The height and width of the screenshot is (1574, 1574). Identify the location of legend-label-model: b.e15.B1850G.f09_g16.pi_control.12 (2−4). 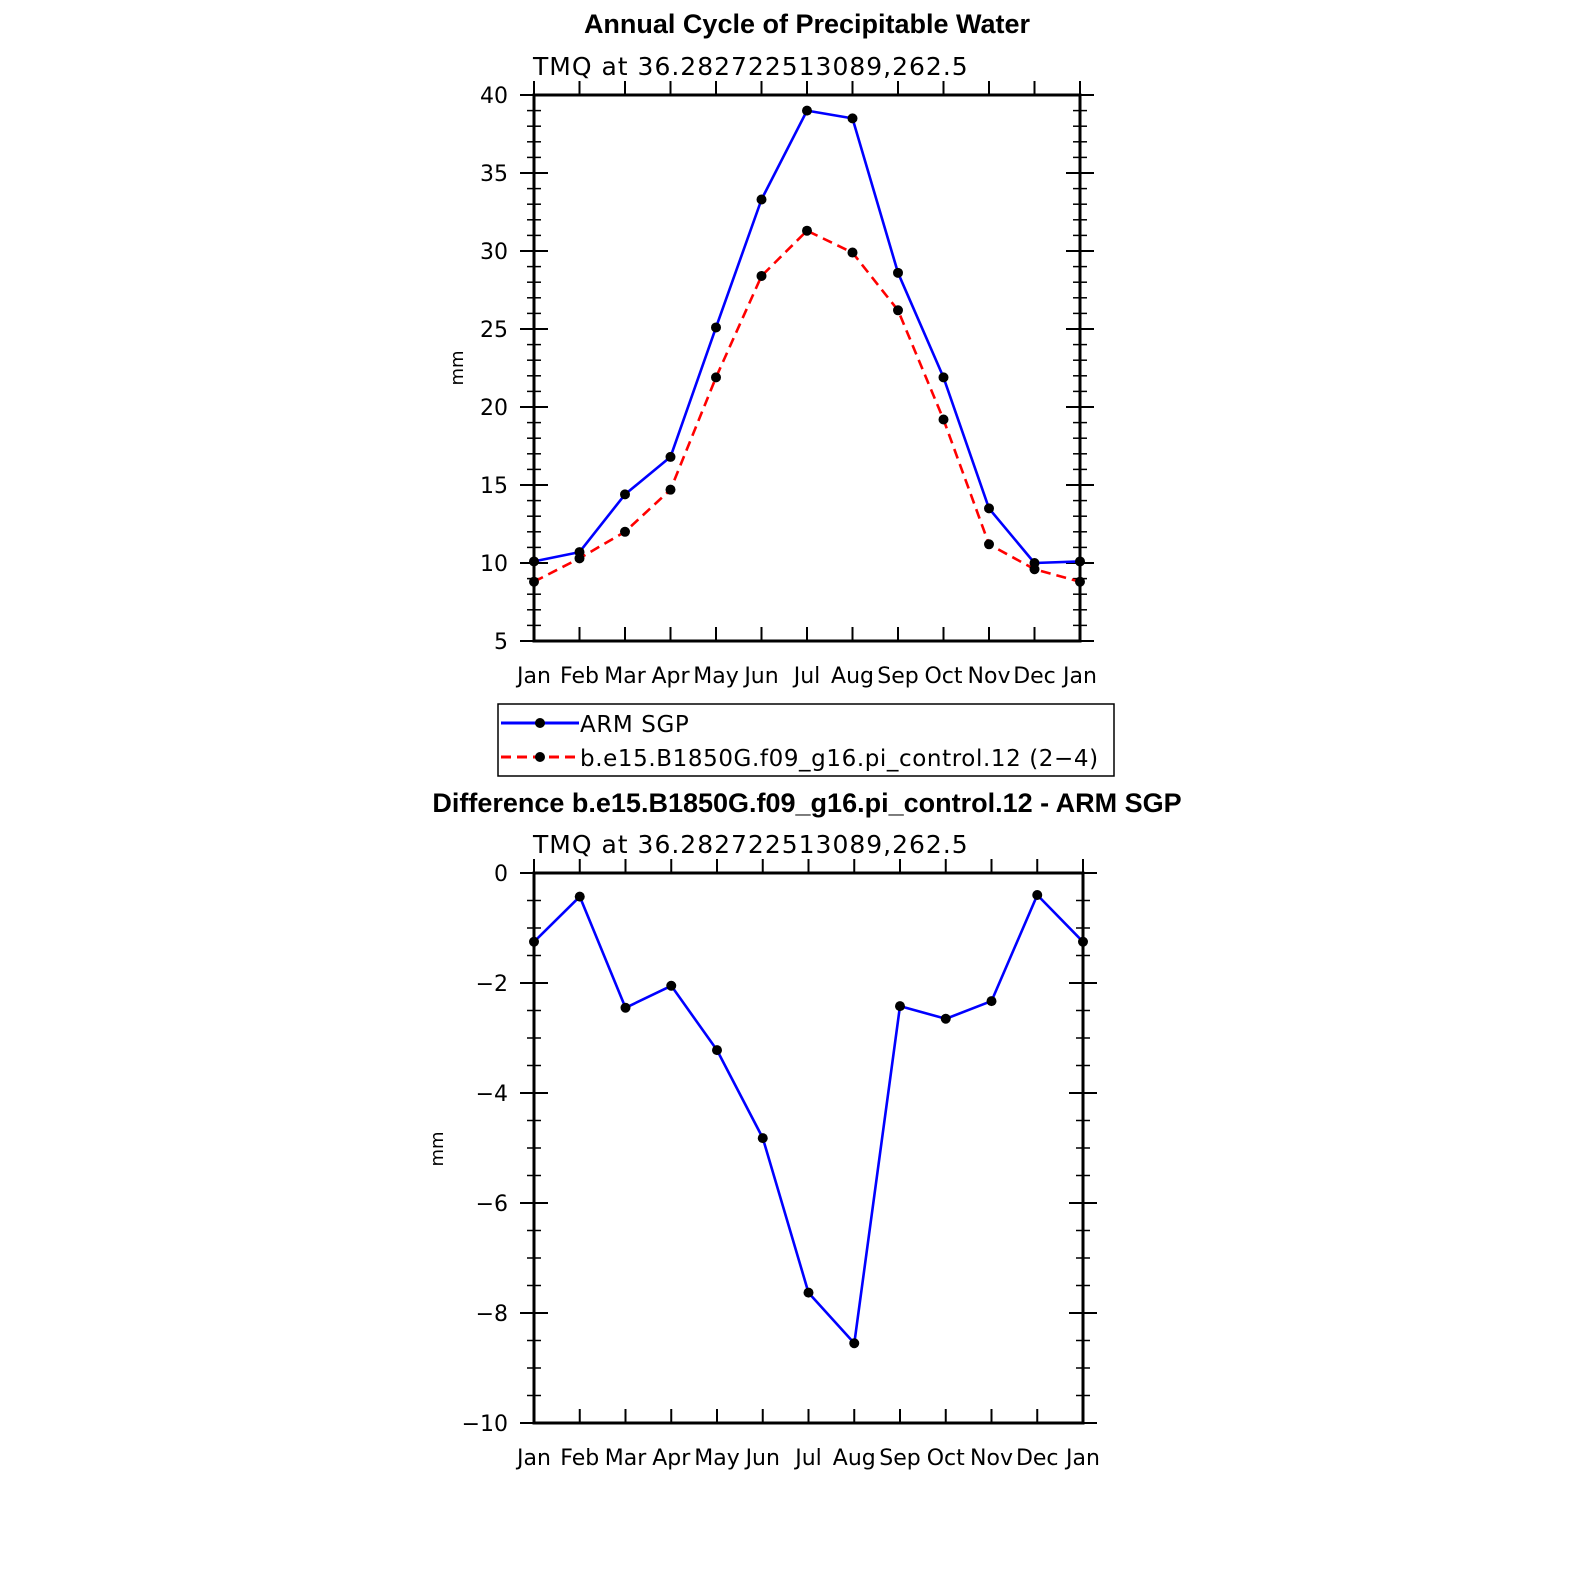
(839, 759).